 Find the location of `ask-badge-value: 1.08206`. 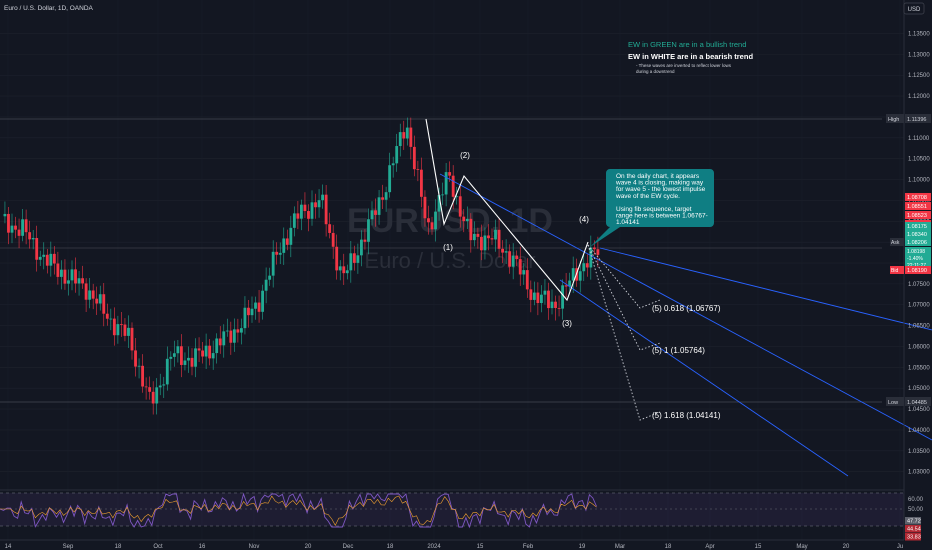

ask-badge-value: 1.08206 is located at coordinates (917, 243).